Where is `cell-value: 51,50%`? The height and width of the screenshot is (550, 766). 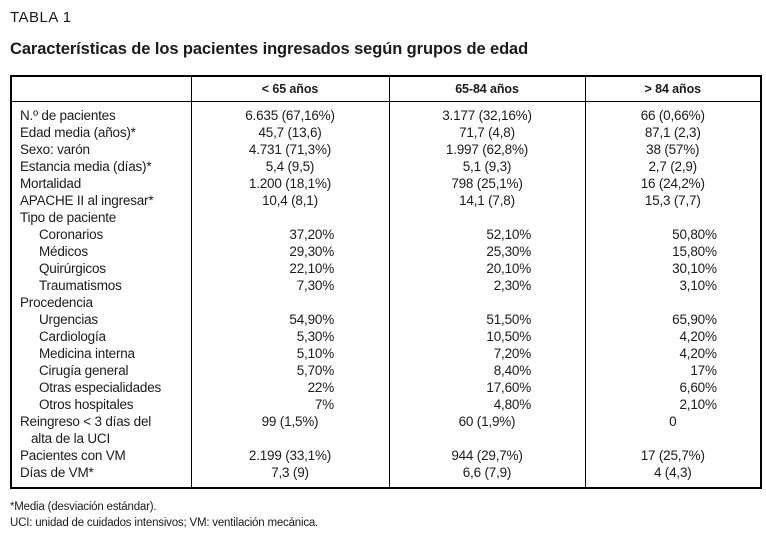 cell-value: 51,50% is located at coordinates (486, 319).